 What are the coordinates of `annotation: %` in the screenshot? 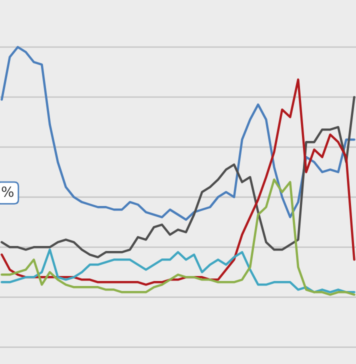 It's located at (8, 191).